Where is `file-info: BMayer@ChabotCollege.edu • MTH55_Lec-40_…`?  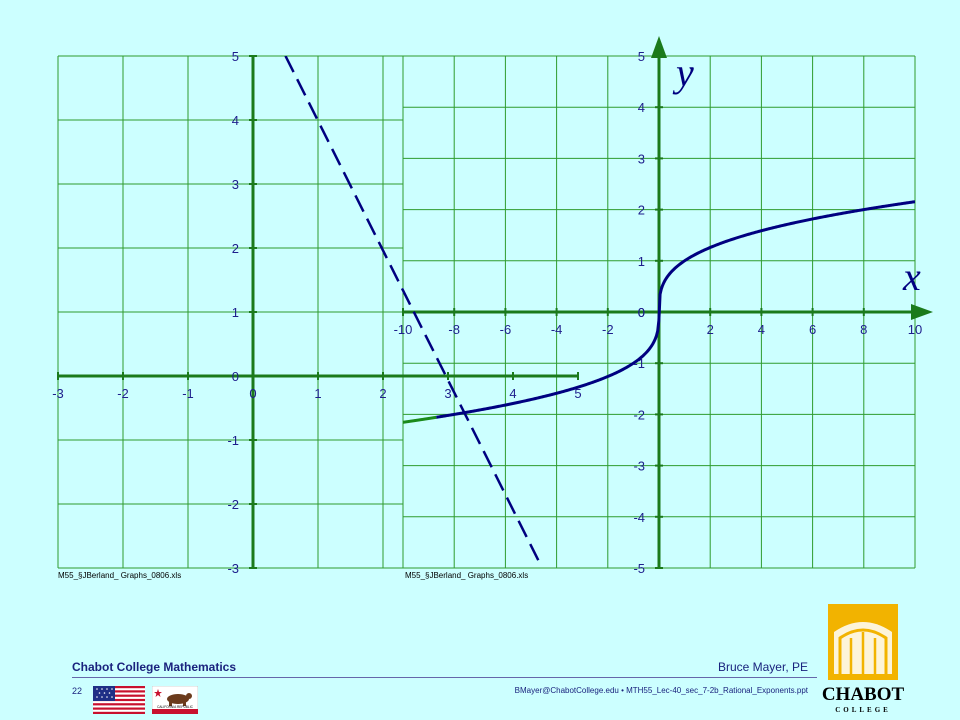
file-info: BMayer@ChabotCollege.edu • MTH55_Lec-40_… is located at coordinates (661, 690).